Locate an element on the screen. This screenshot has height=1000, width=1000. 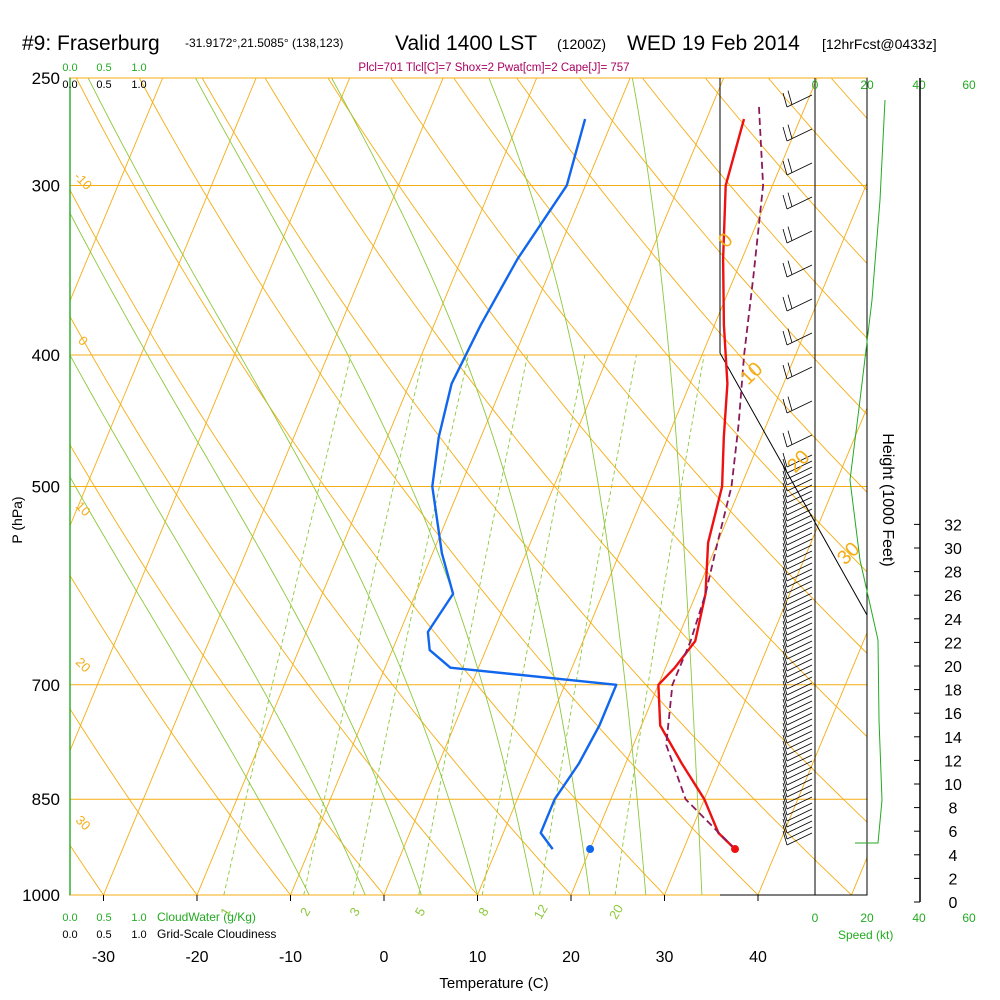
speed-tick-top: 0 is located at coordinates (815, 85).